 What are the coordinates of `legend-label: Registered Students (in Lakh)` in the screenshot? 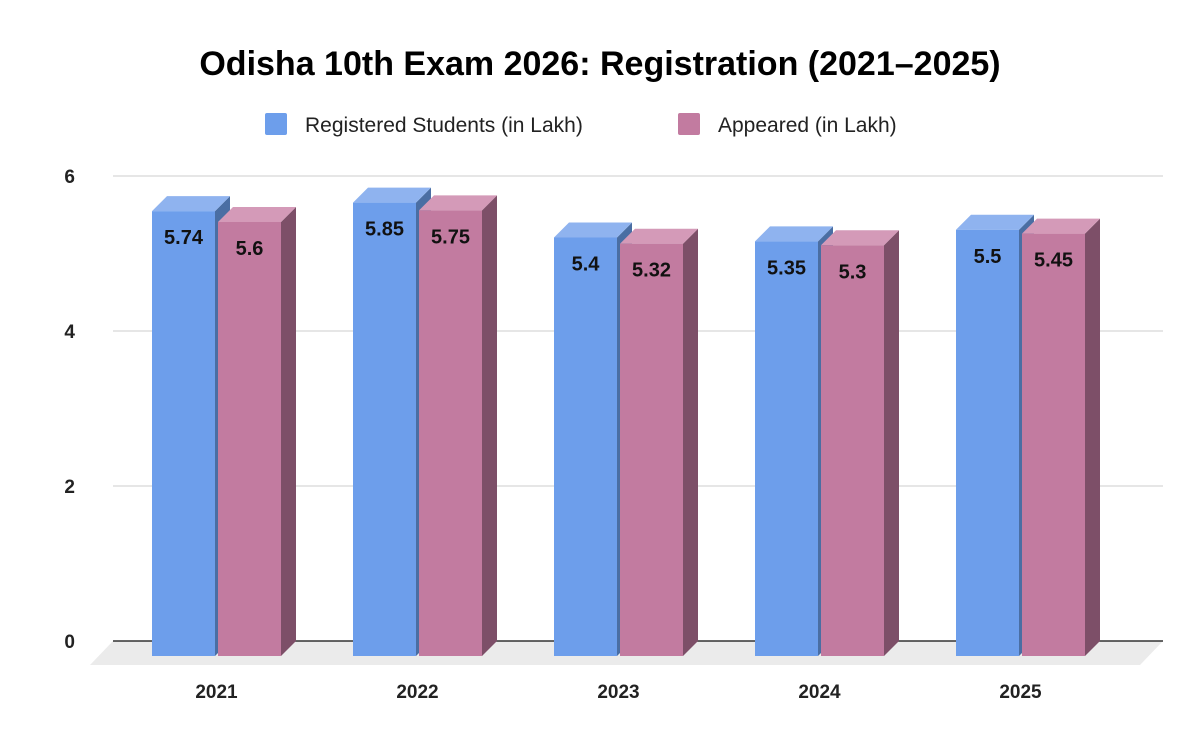 It's located at (444, 125).